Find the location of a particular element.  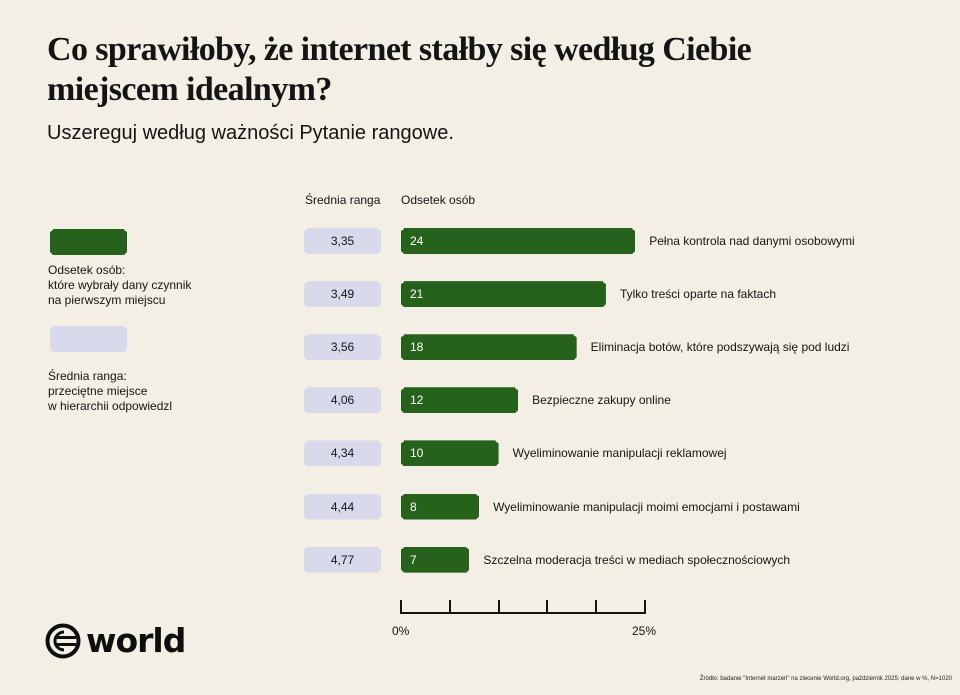

legend-rank-title: Średnia ranga: is located at coordinates (87, 376).